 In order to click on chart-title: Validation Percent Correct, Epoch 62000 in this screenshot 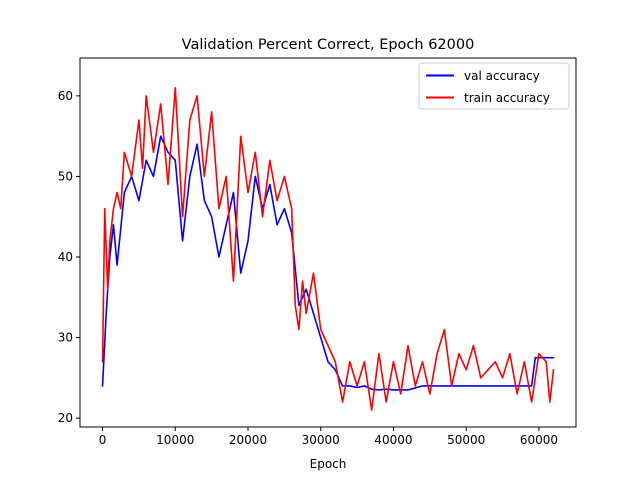, I will do `click(328, 45)`.